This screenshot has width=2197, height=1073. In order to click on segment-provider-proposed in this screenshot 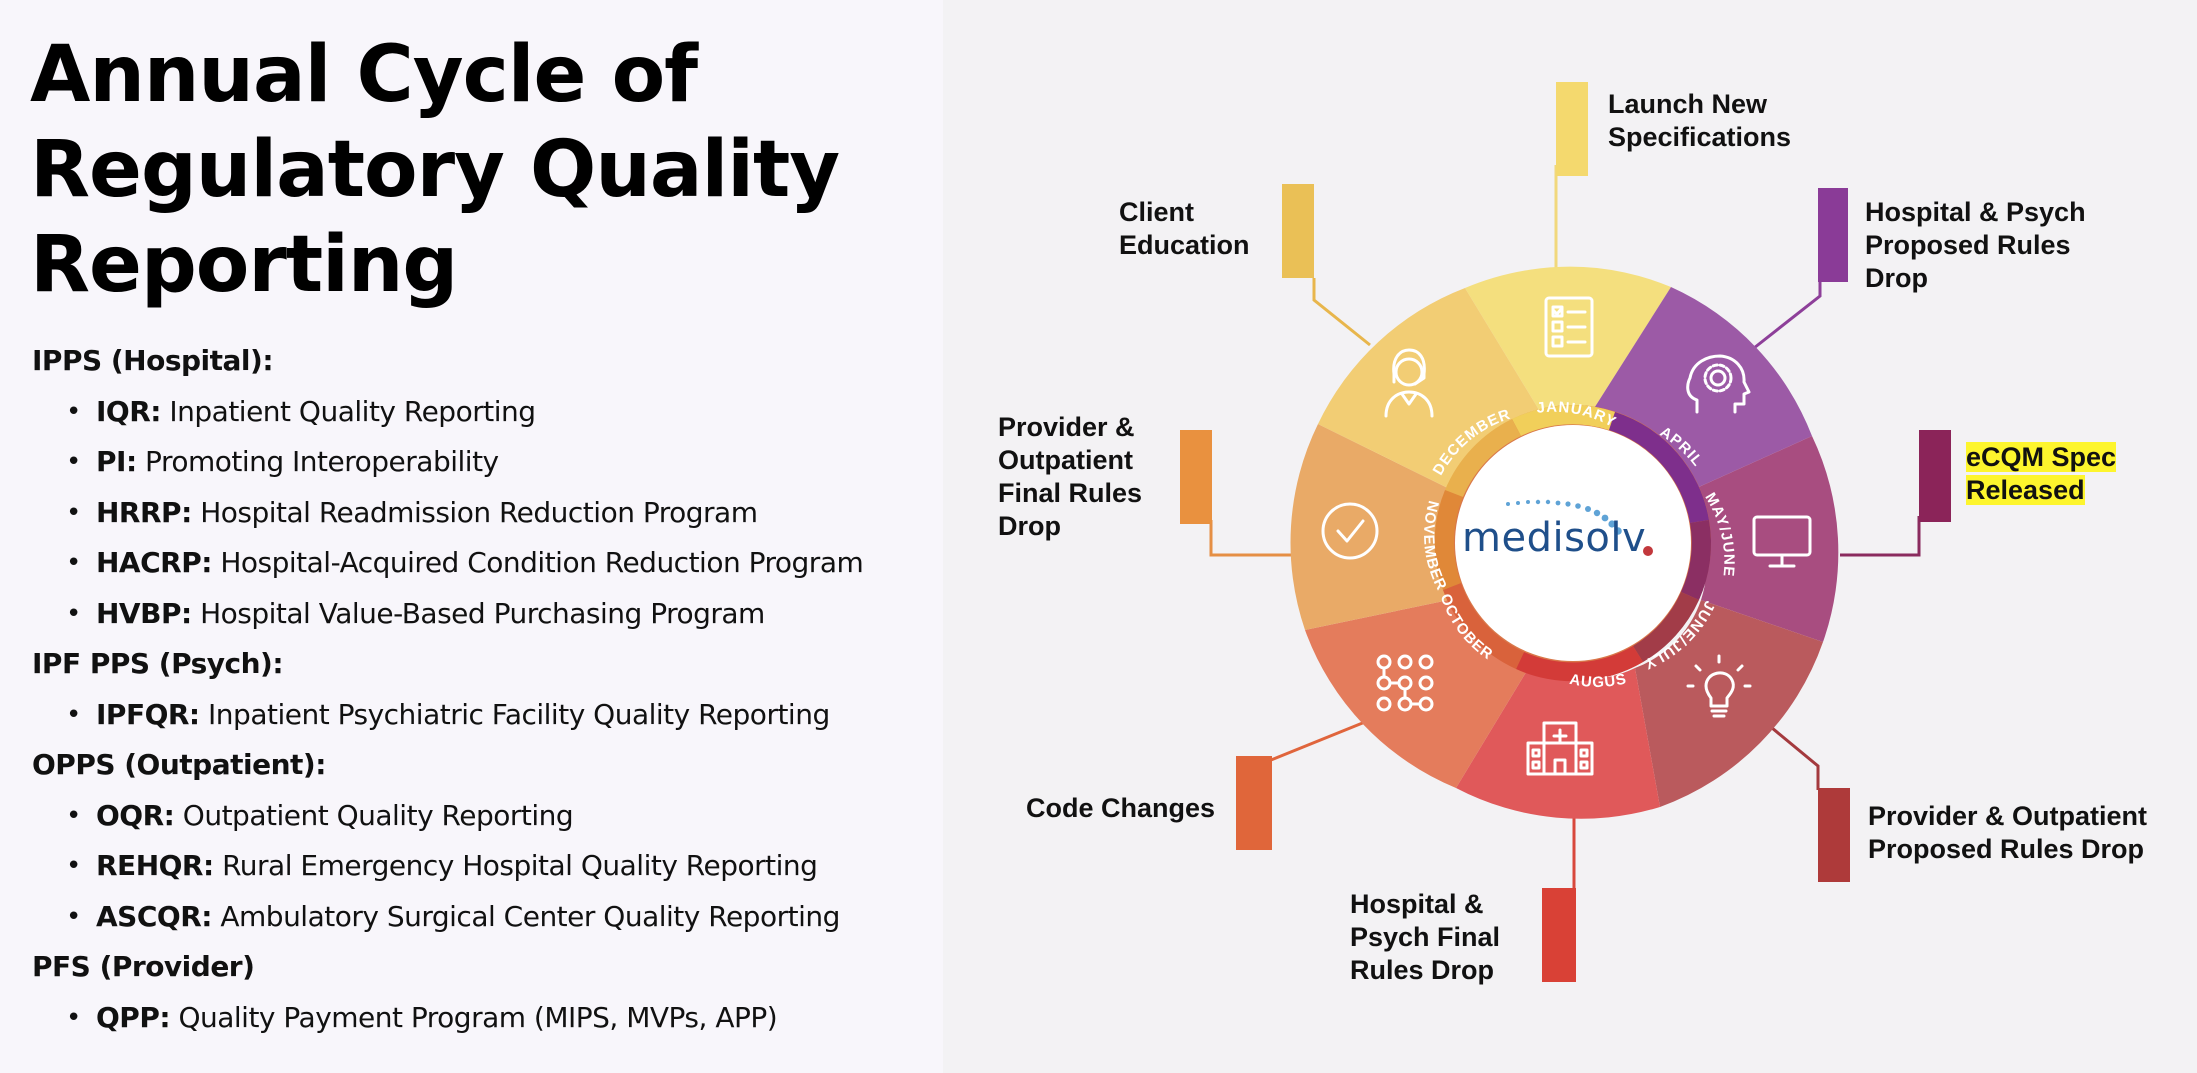, I will do `click(1729, 703)`.